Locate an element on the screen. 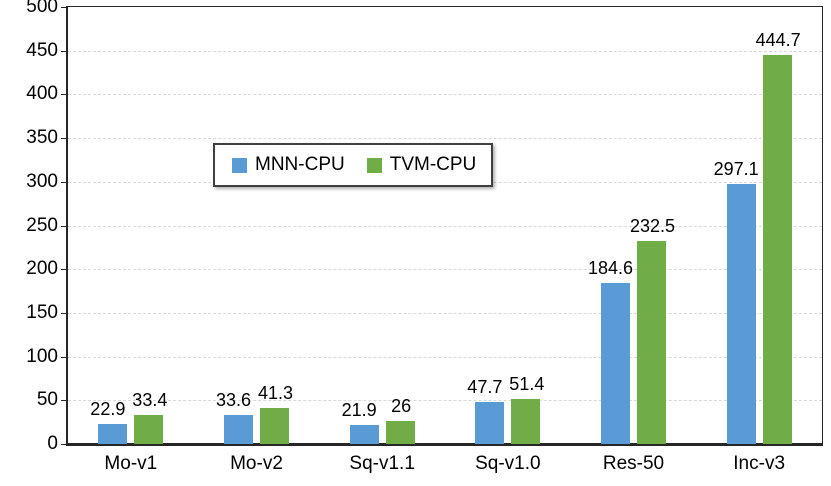 Image resolution: width=831 pixels, height=486 pixels. legend-label-mnn-cpu: MNN-CPU is located at coordinates (300, 164).